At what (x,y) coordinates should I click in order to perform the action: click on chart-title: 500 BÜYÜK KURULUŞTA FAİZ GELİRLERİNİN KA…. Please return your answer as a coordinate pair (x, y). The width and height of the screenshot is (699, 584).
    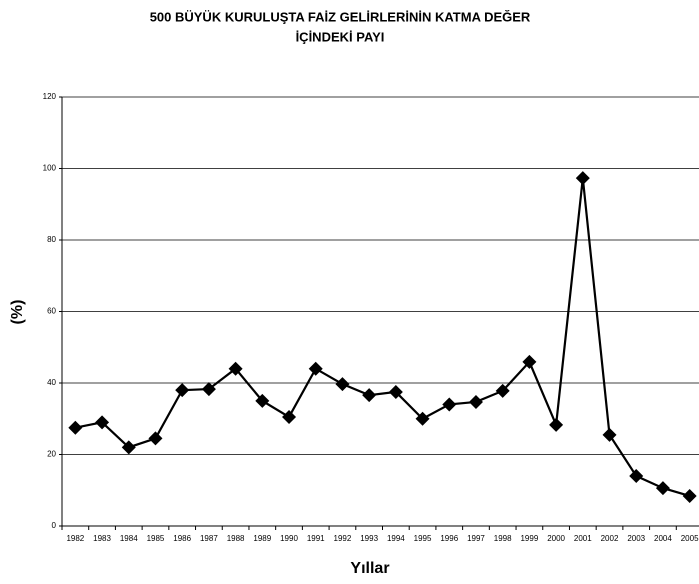
    Looking at the image, I should click on (340, 16).